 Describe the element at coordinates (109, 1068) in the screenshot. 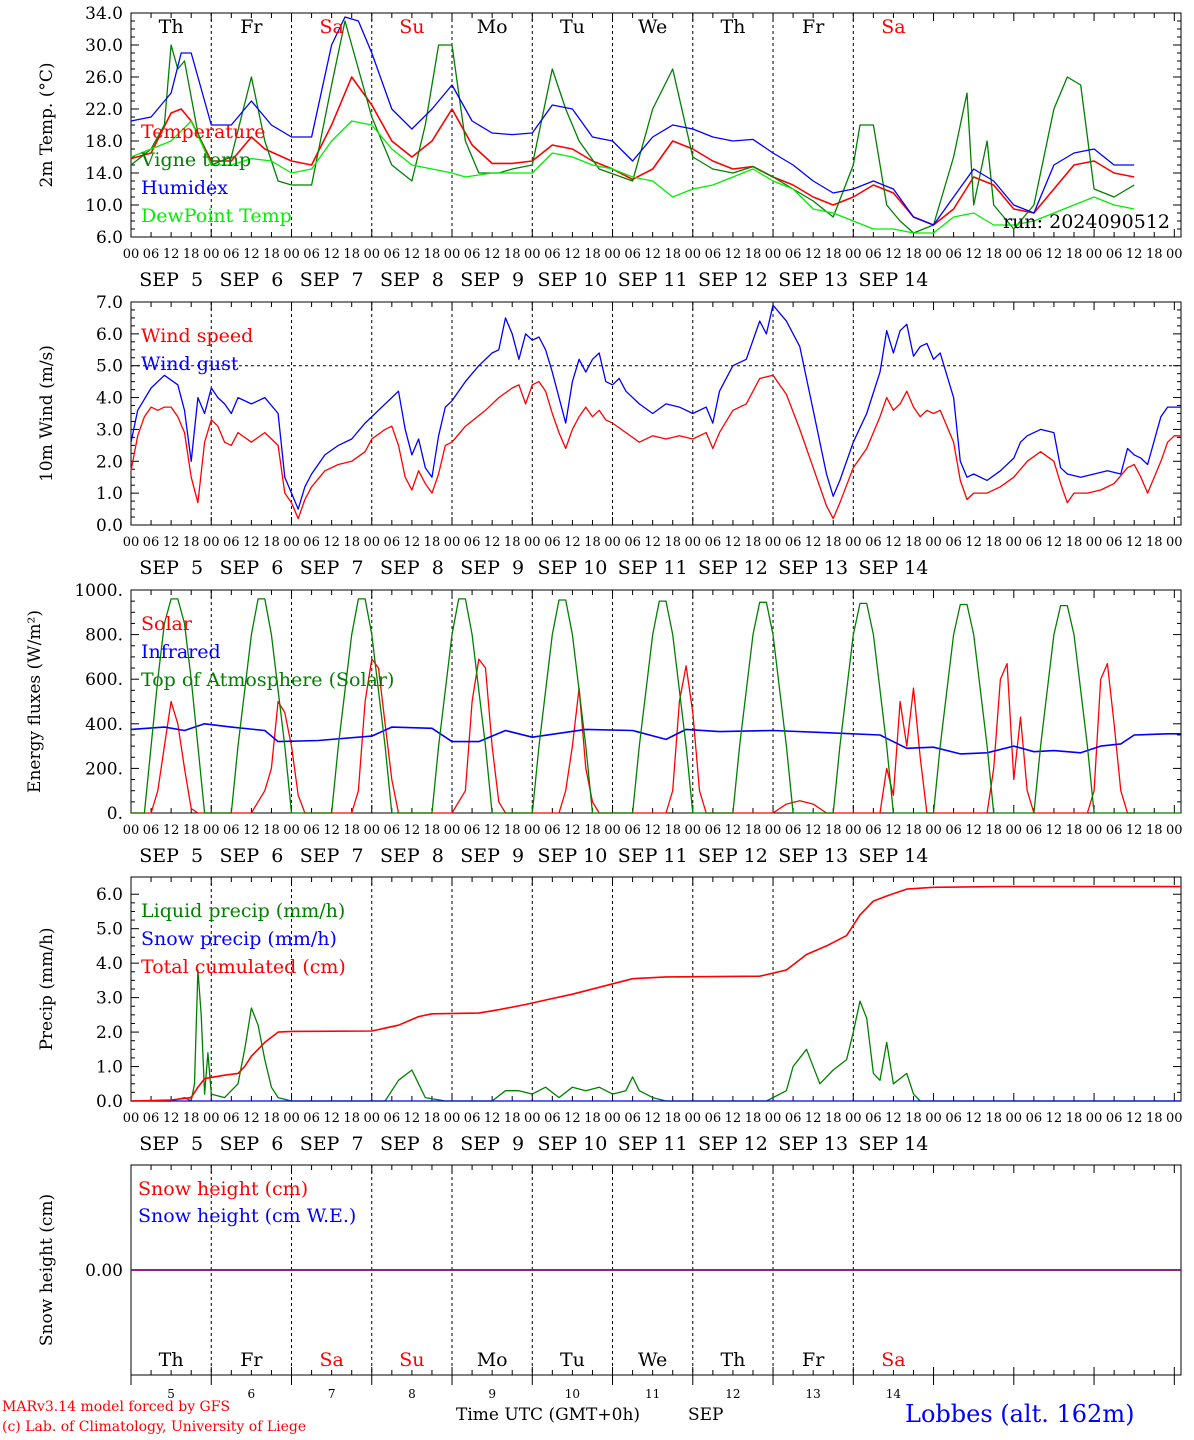

I see `y-tick-label: 1.0` at that location.